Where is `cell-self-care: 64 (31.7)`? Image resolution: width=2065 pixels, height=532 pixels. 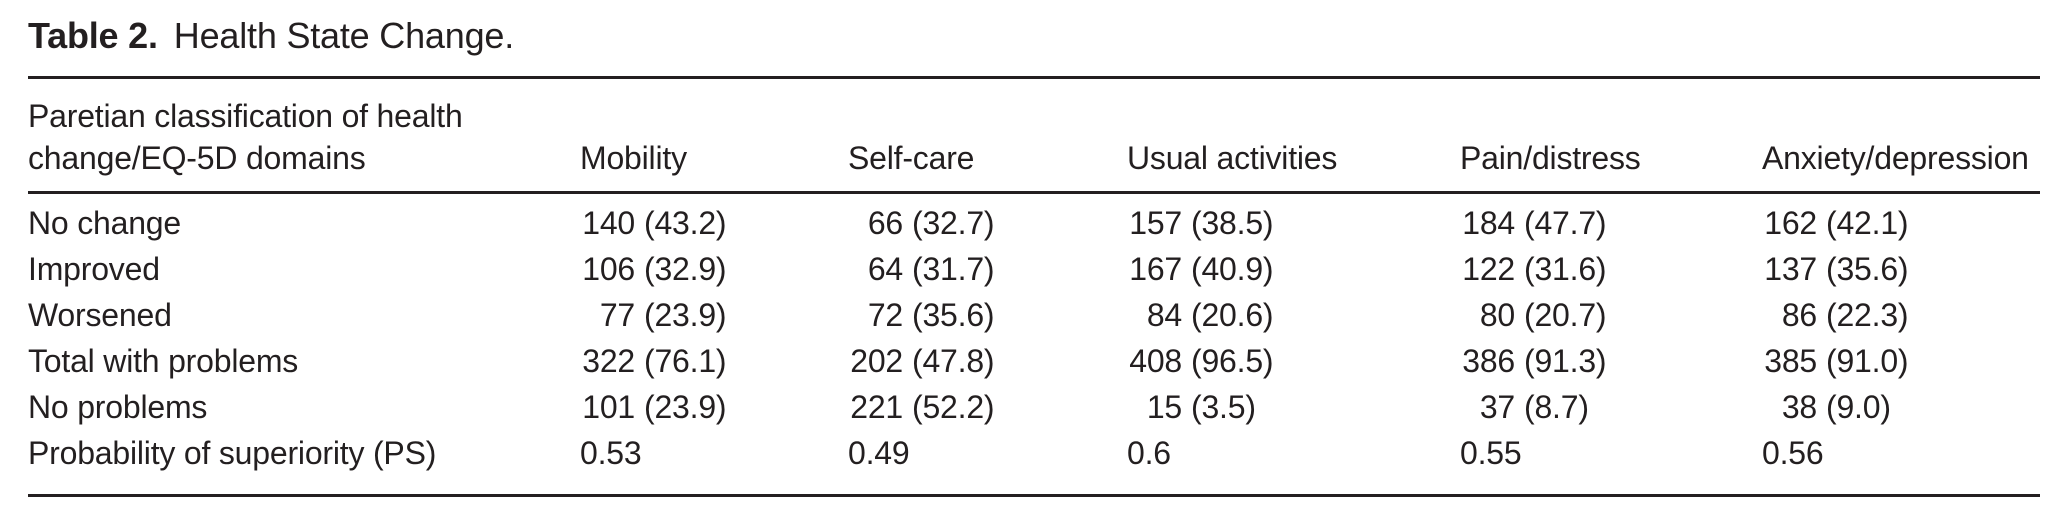 cell-self-care: 64 (31.7) is located at coordinates (987, 269).